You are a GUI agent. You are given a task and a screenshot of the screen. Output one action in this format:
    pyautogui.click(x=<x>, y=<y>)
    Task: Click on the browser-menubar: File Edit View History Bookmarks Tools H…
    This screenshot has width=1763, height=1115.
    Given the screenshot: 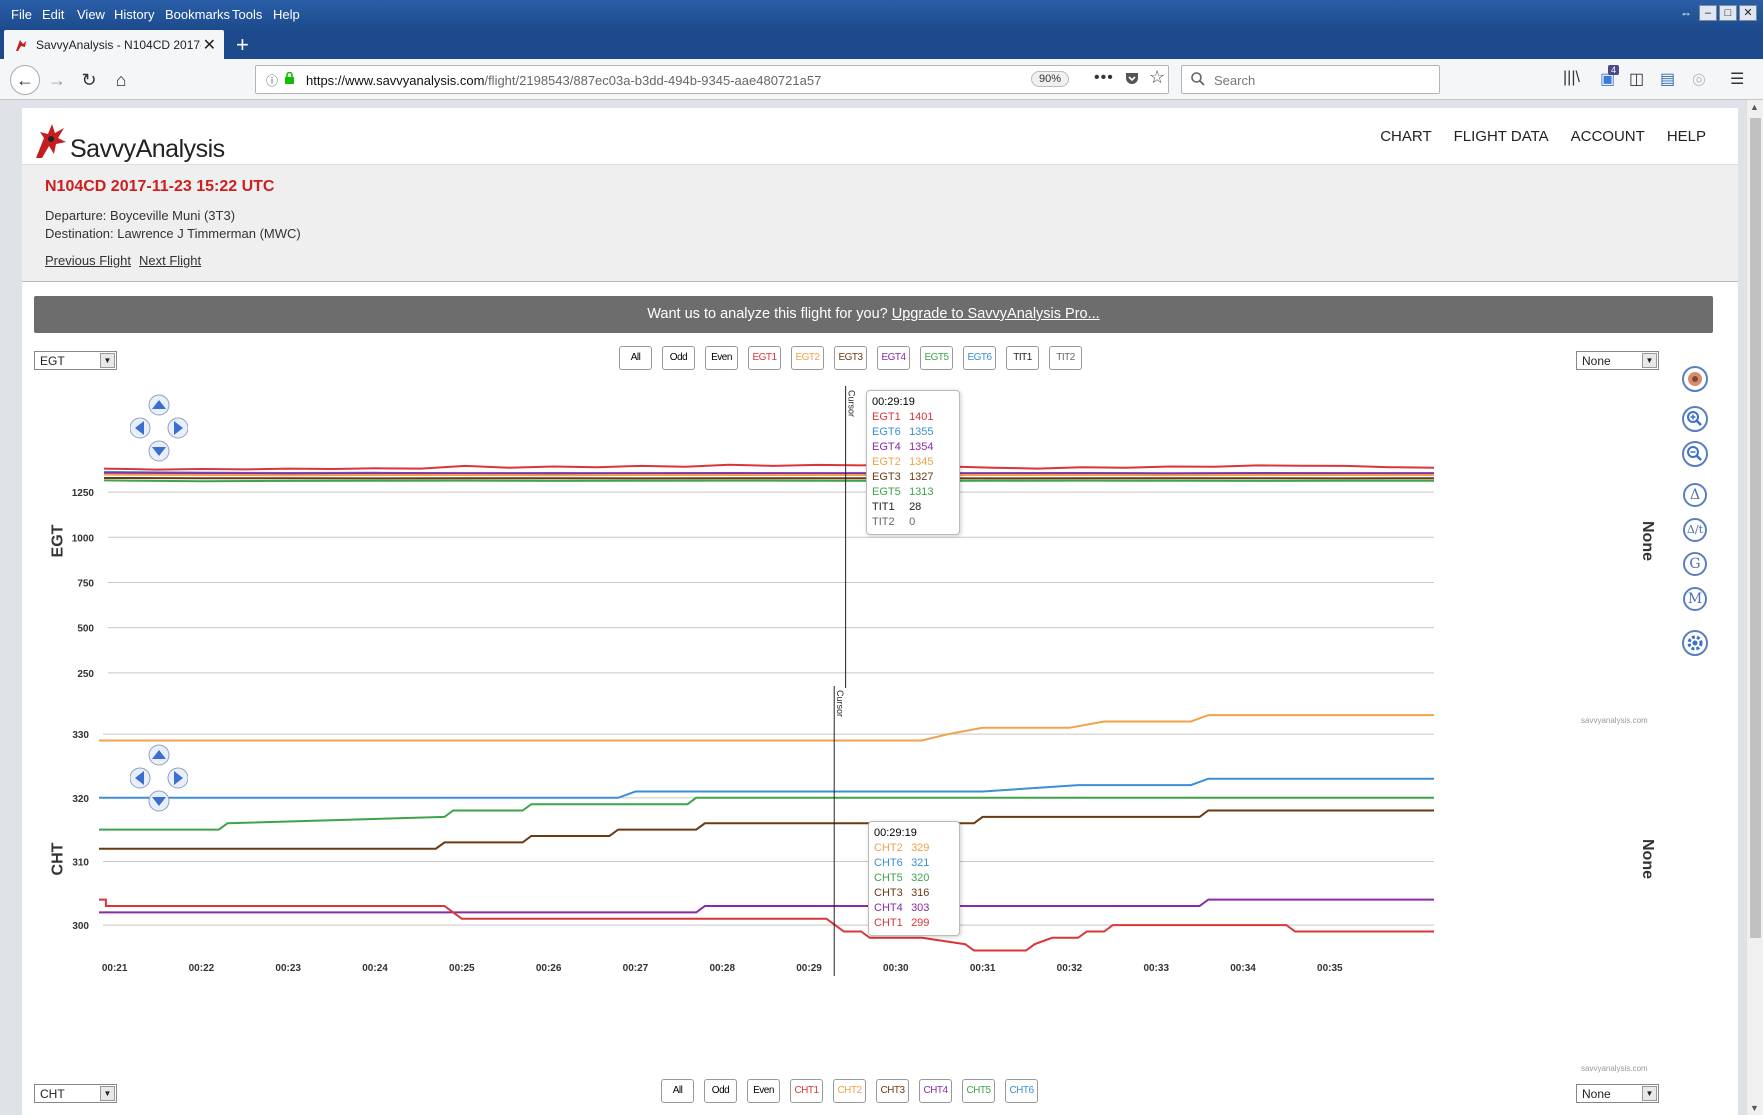 What is the action you would take?
    pyautogui.click(x=881, y=15)
    